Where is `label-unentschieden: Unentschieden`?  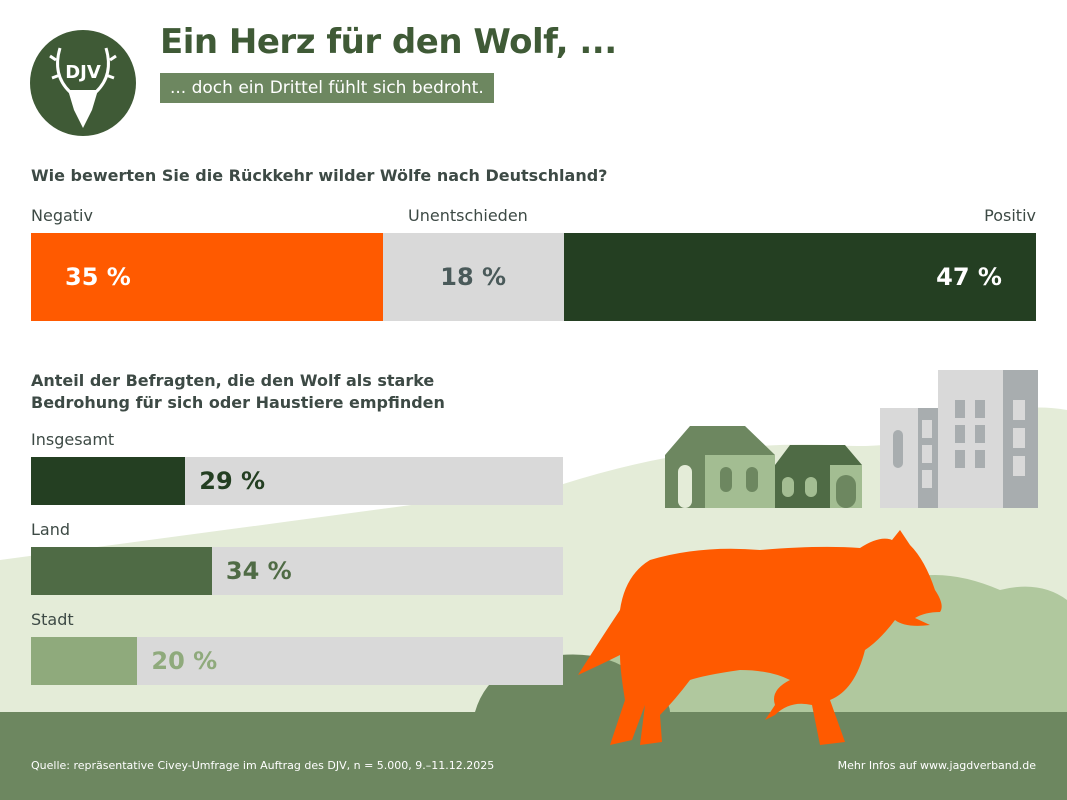 label-unentschieden: Unentschieden is located at coordinates (468, 215).